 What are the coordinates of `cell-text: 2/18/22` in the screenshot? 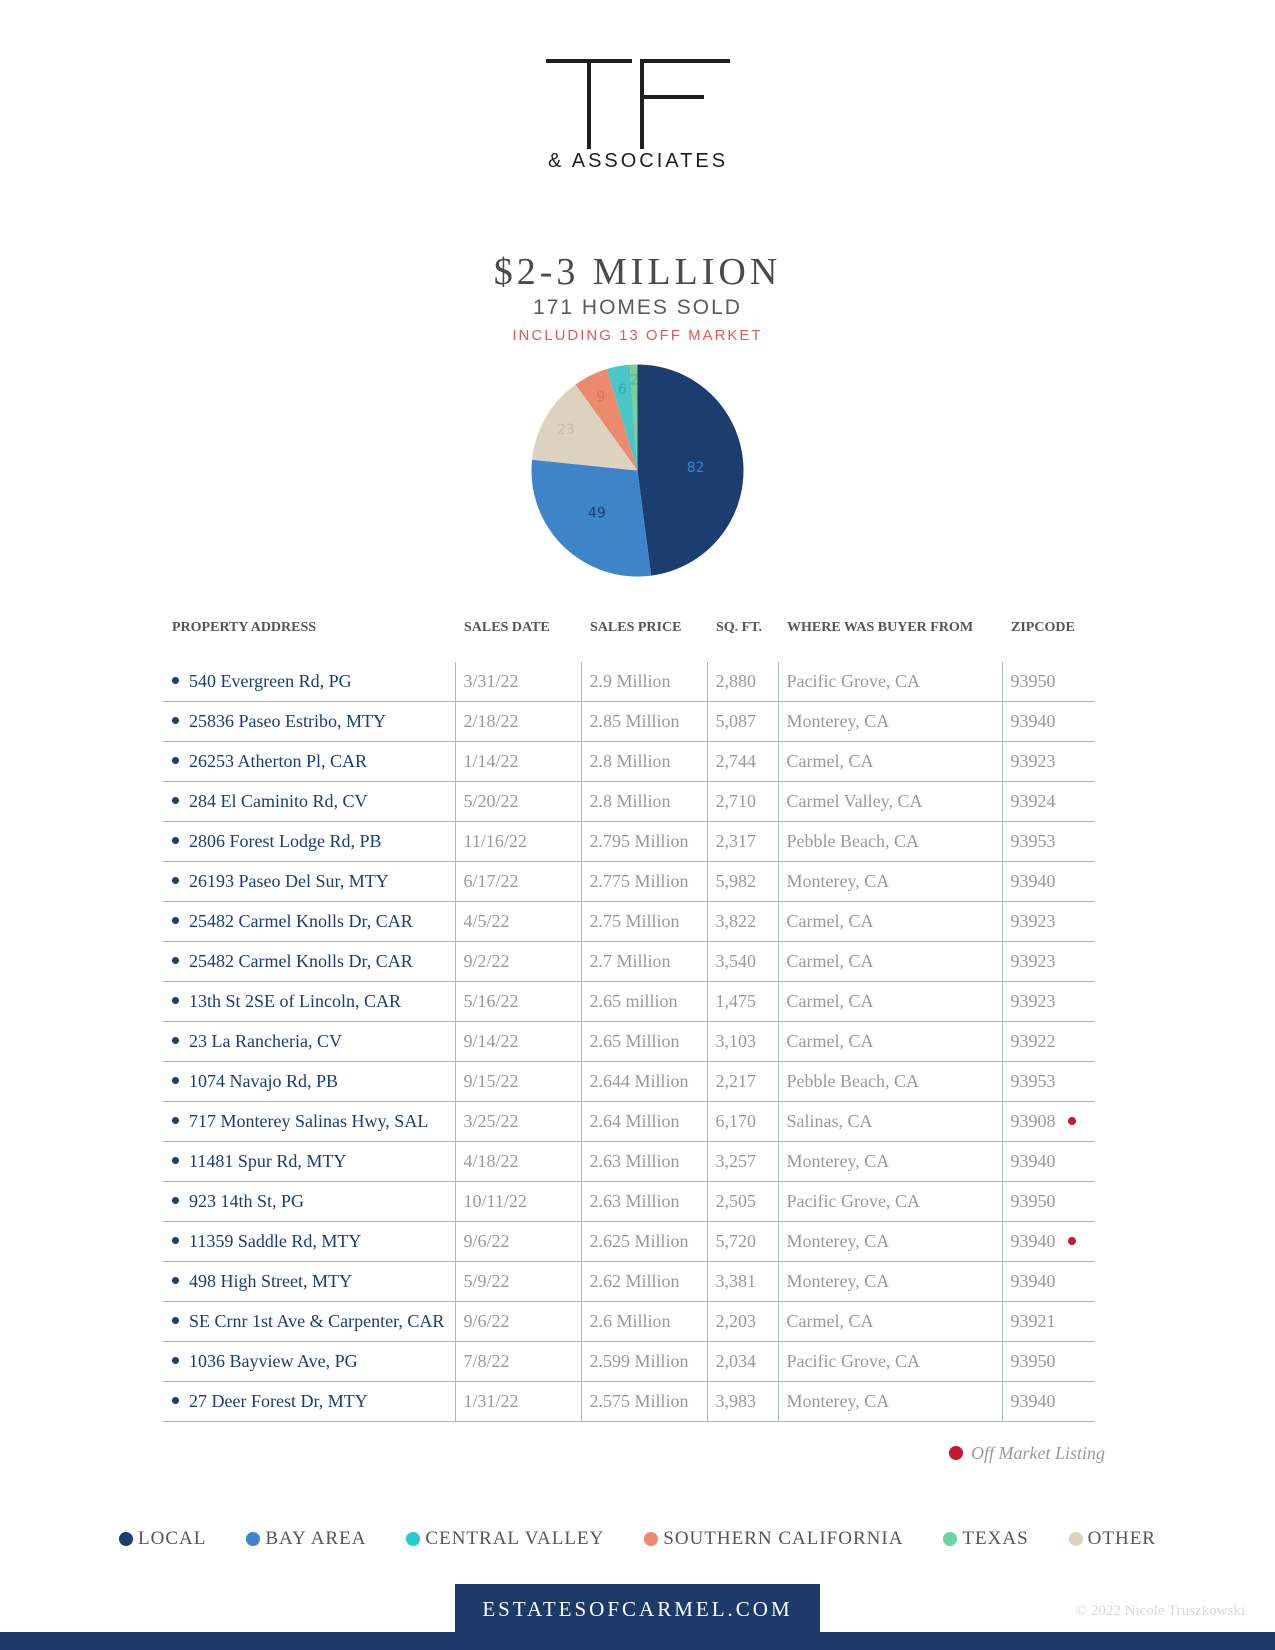 It's located at (491, 721).